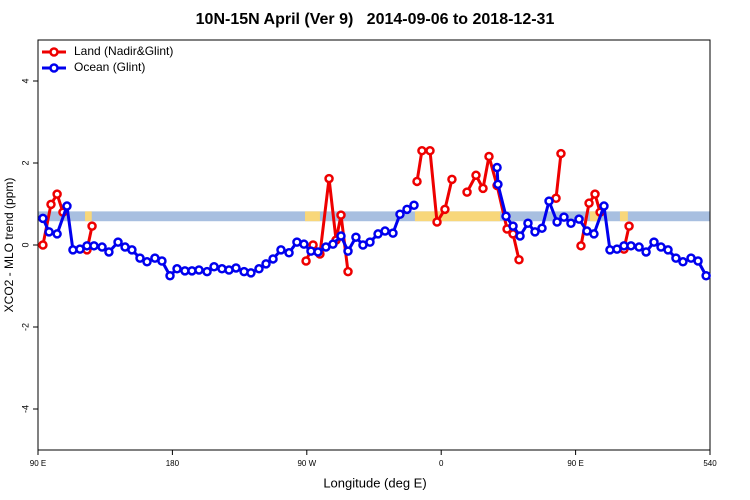  I want to click on x-tick-label: 0, so click(441, 463).